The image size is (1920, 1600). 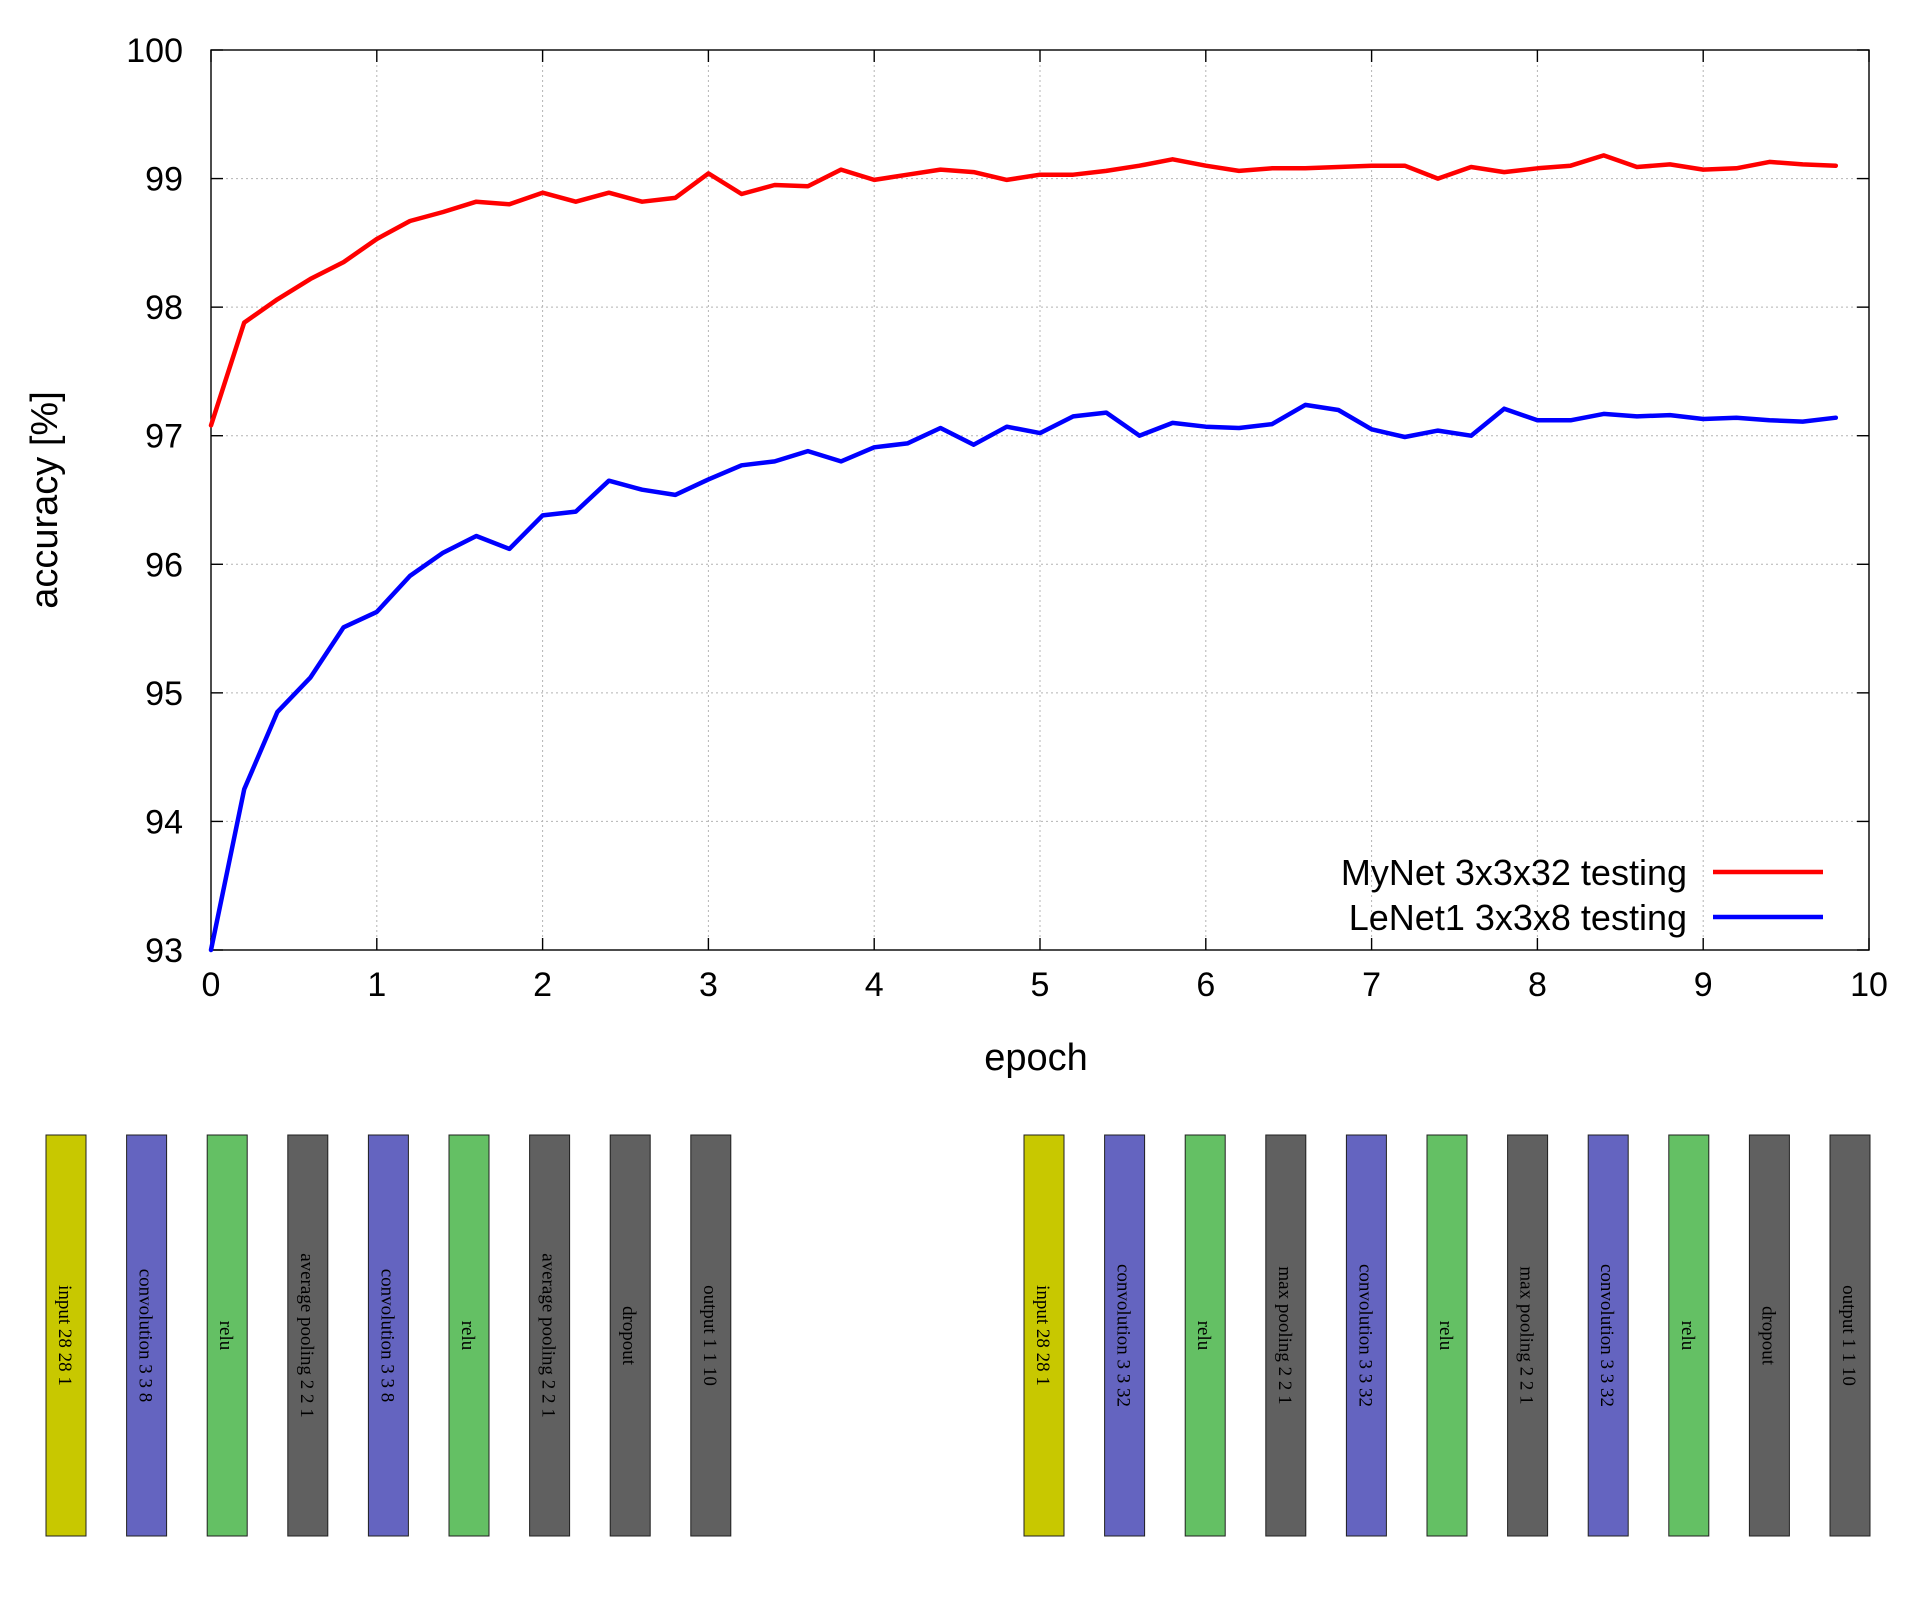 What do you see at coordinates (1518, 917) in the screenshot?
I see `legend-label: LeNet1 3x3x8 testing` at bounding box center [1518, 917].